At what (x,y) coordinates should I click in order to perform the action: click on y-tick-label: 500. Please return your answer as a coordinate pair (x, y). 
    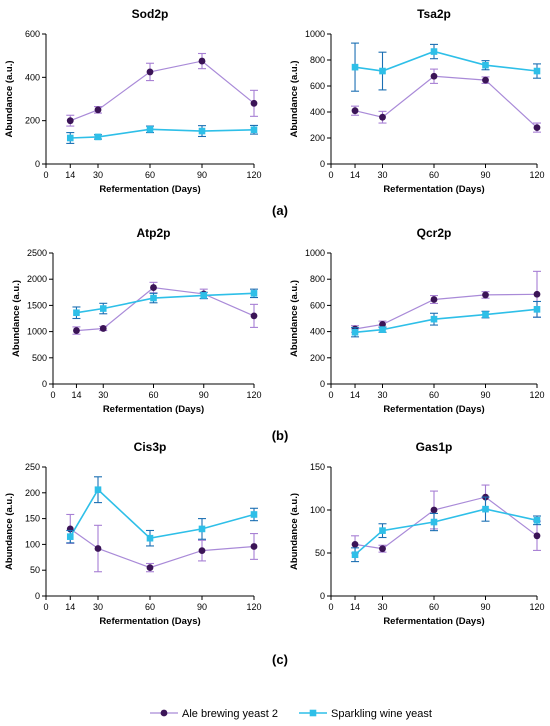
    Looking at the image, I should click on (39, 358).